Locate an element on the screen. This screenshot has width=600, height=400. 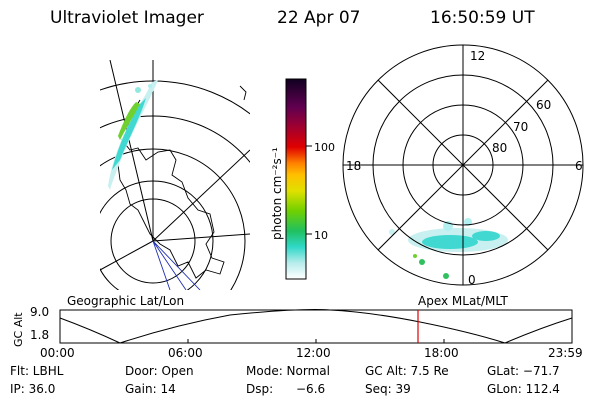
door-info: Door: Open is located at coordinates (159, 371).